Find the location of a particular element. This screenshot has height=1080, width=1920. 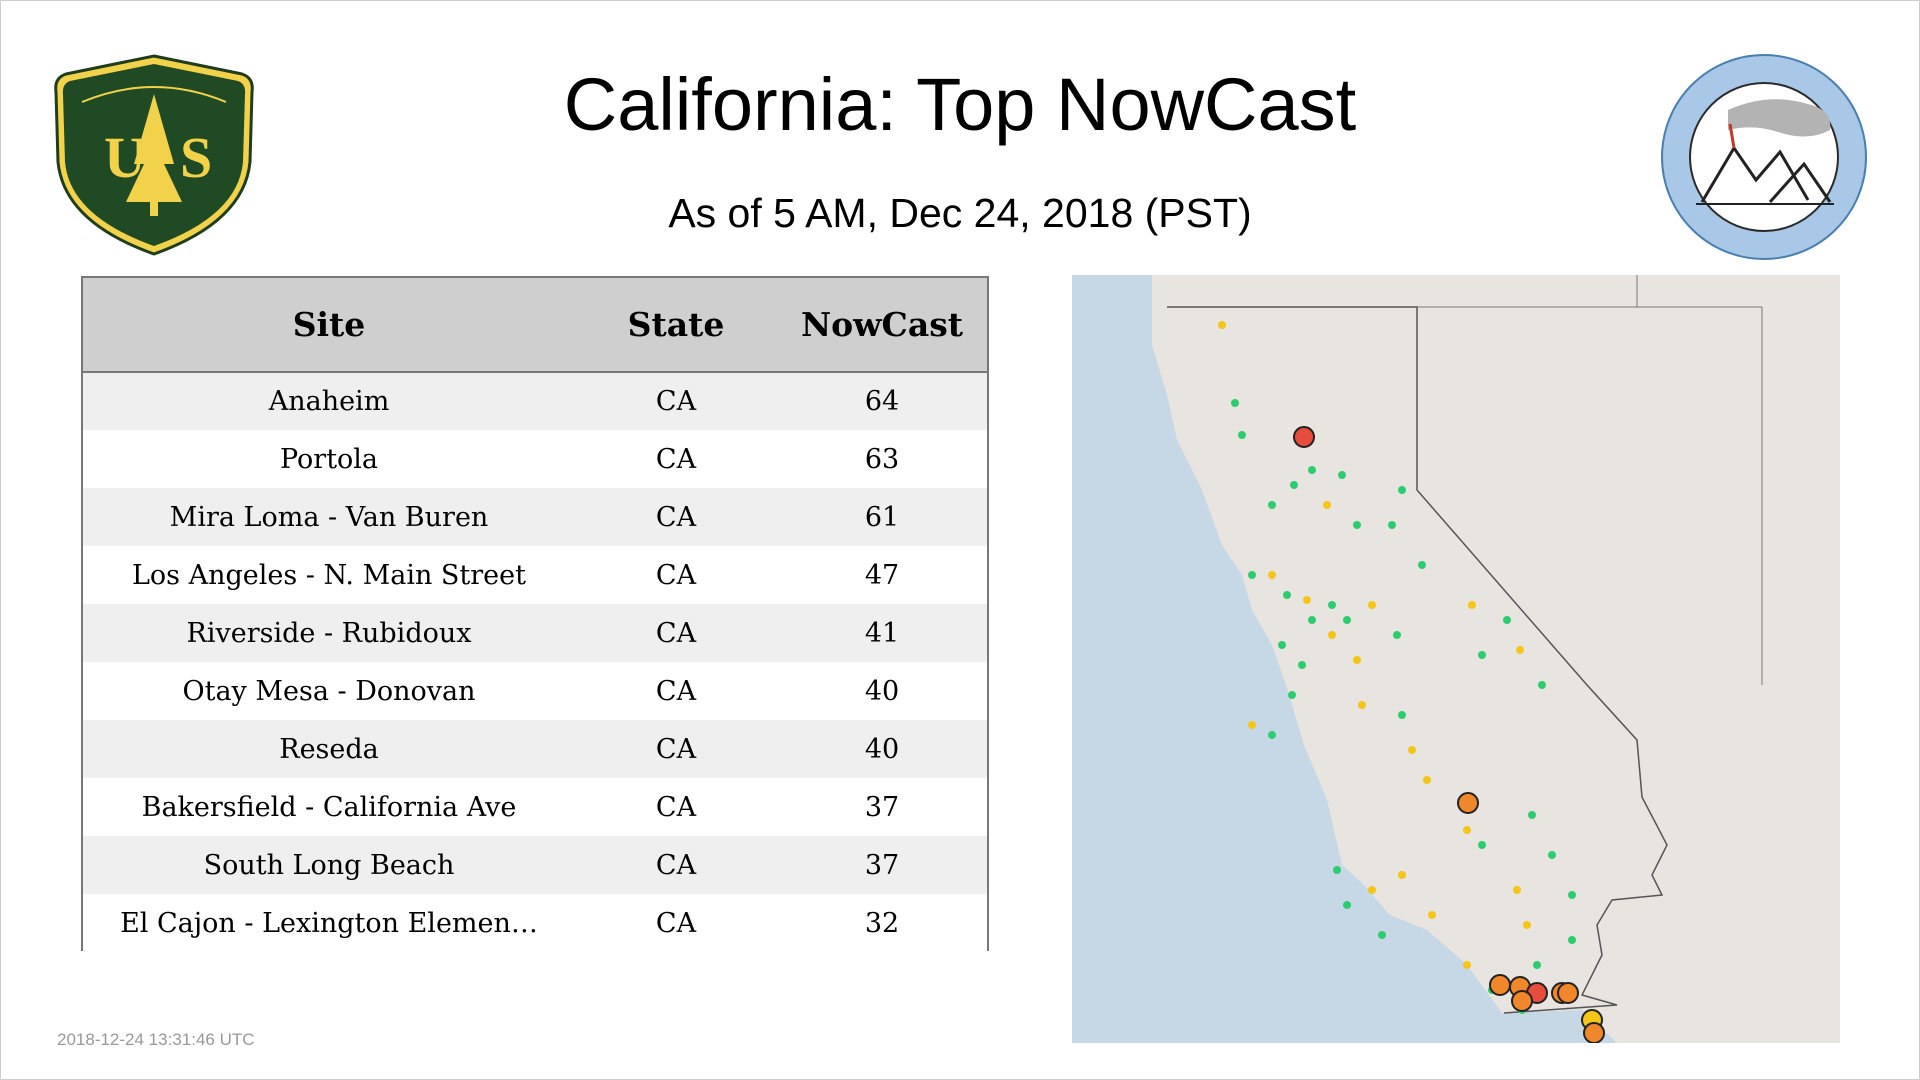

cell-nowcast: 64 is located at coordinates (882, 401).